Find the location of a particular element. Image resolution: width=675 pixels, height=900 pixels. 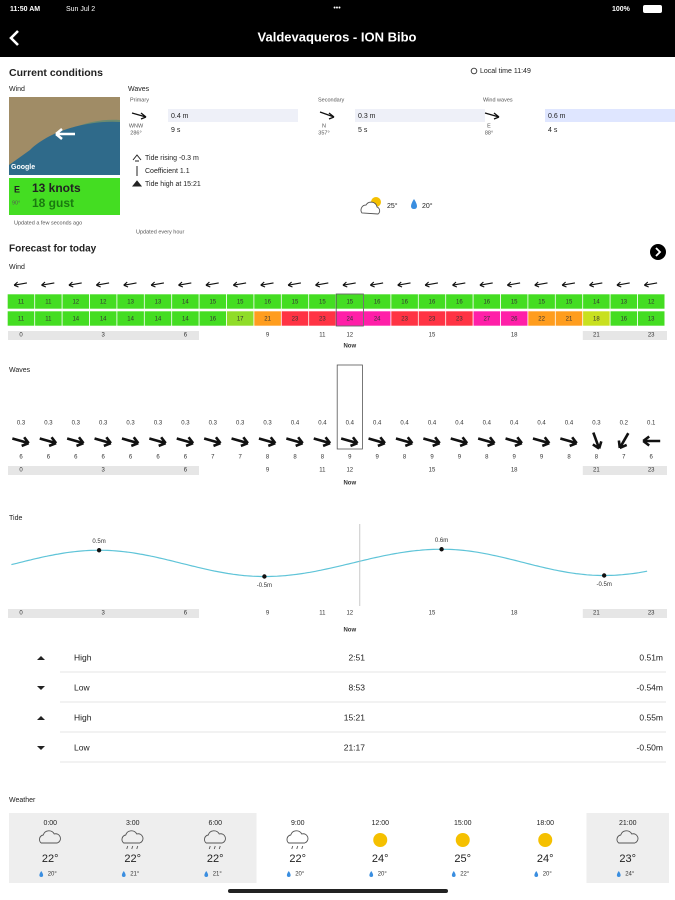

now-box is located at coordinates (349, 310).